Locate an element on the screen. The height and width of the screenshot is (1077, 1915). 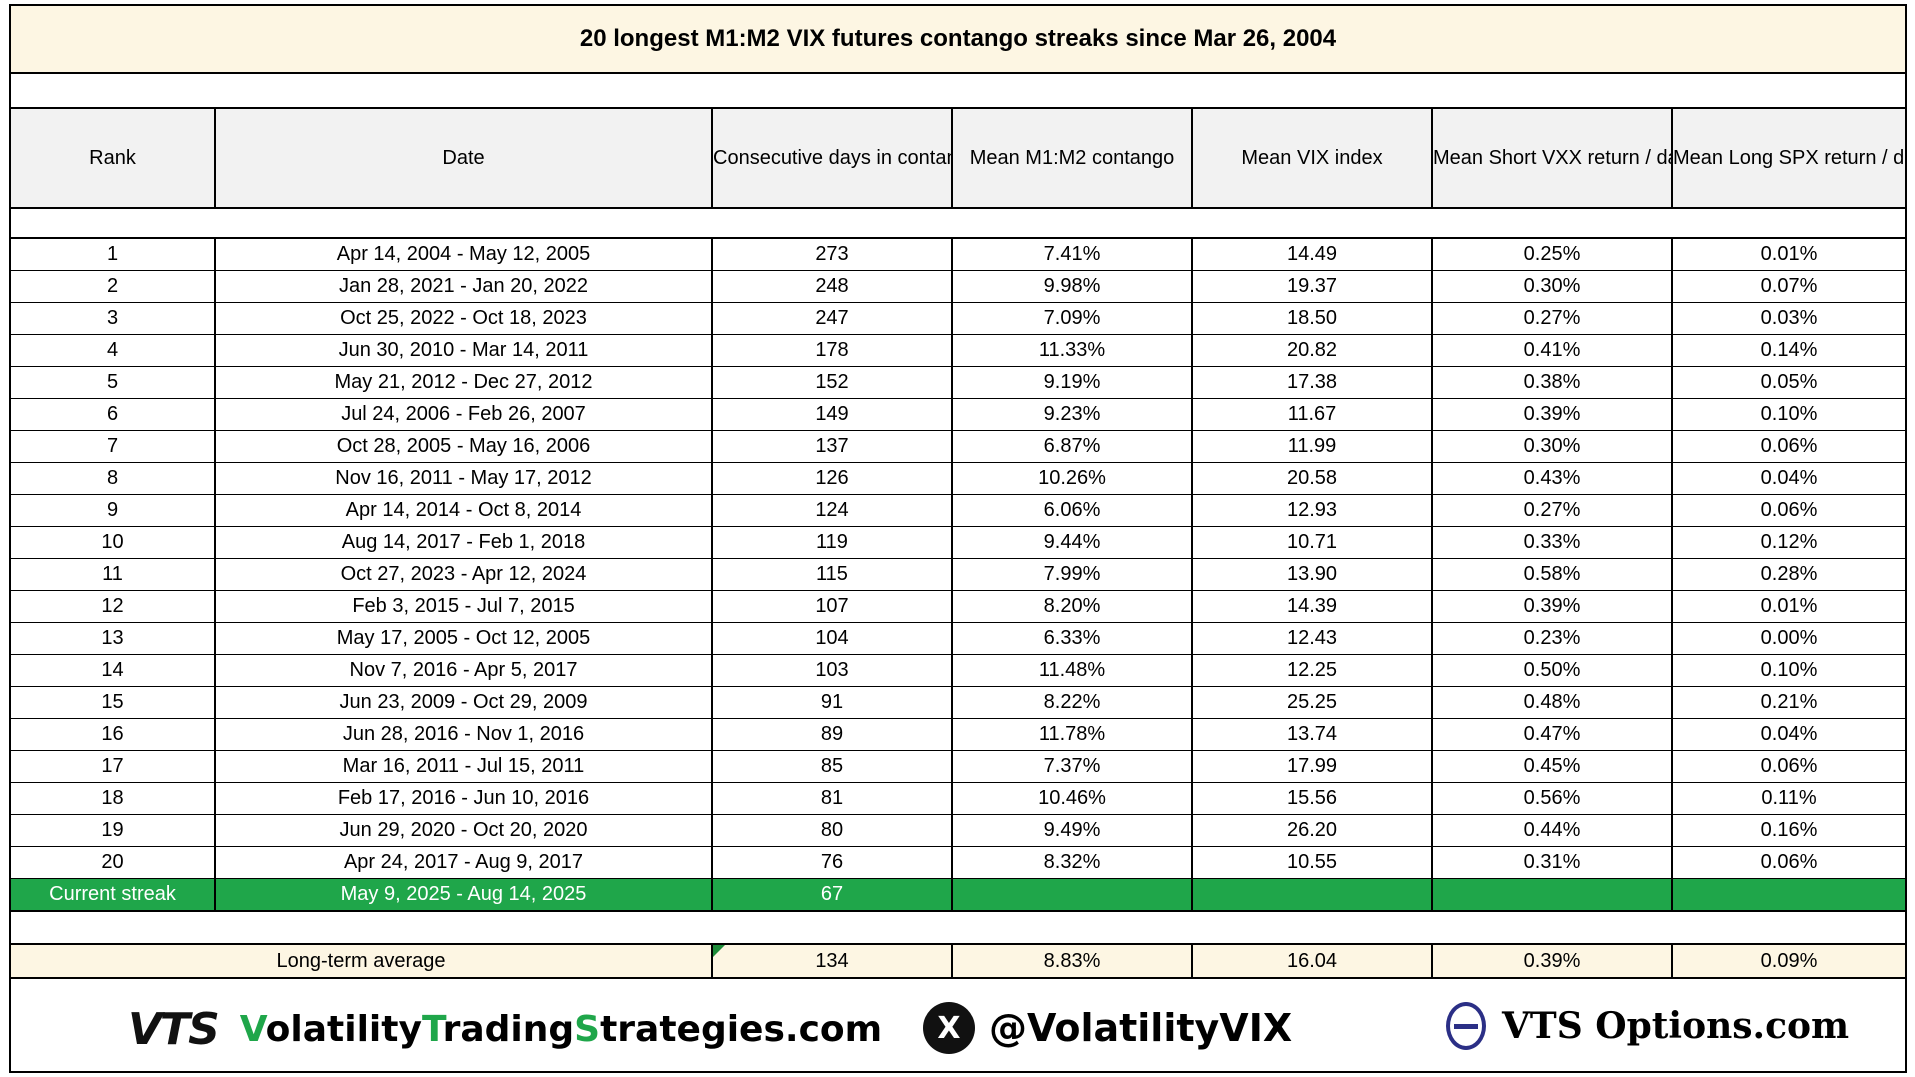
cell-contango: 9.19% is located at coordinates (1071, 382).